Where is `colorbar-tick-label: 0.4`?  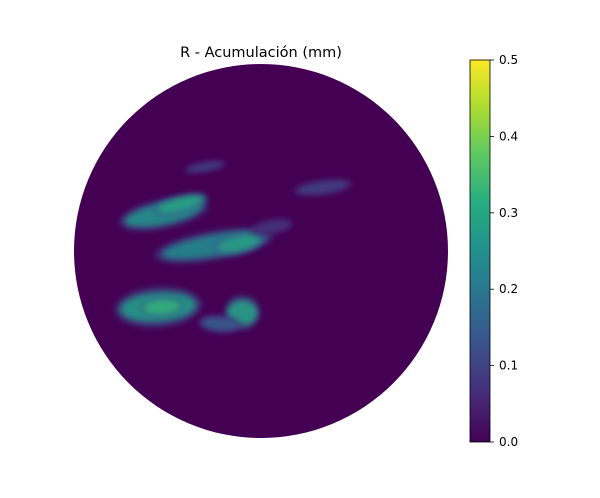 colorbar-tick-label: 0.4 is located at coordinates (508, 136).